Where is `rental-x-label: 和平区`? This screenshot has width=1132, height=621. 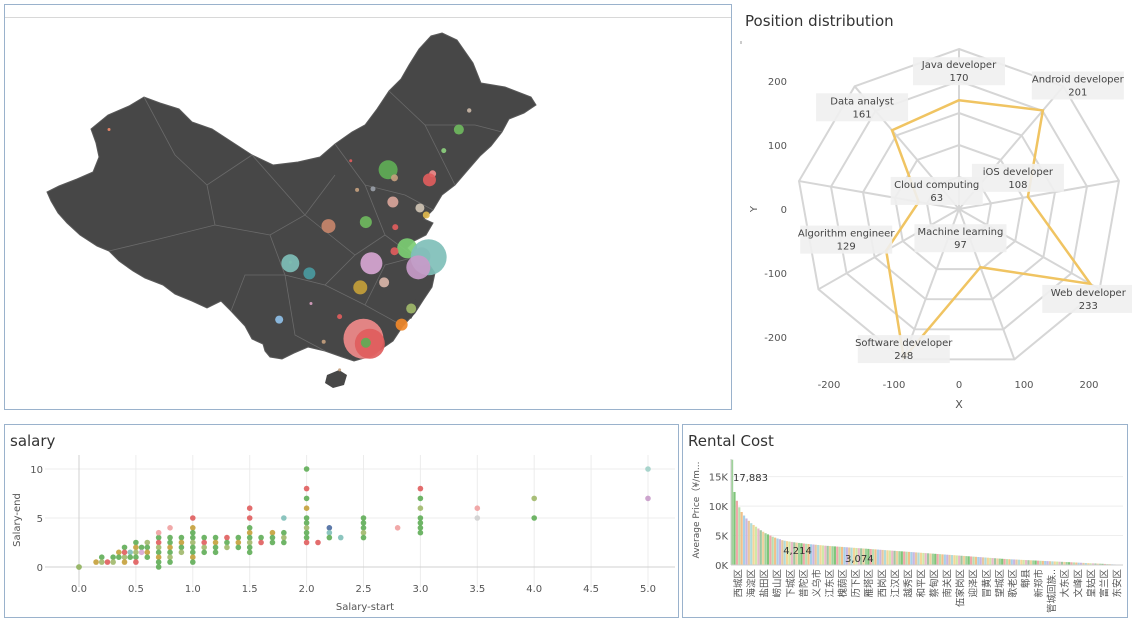
rental-x-label: 和平区 is located at coordinates (921, 583).